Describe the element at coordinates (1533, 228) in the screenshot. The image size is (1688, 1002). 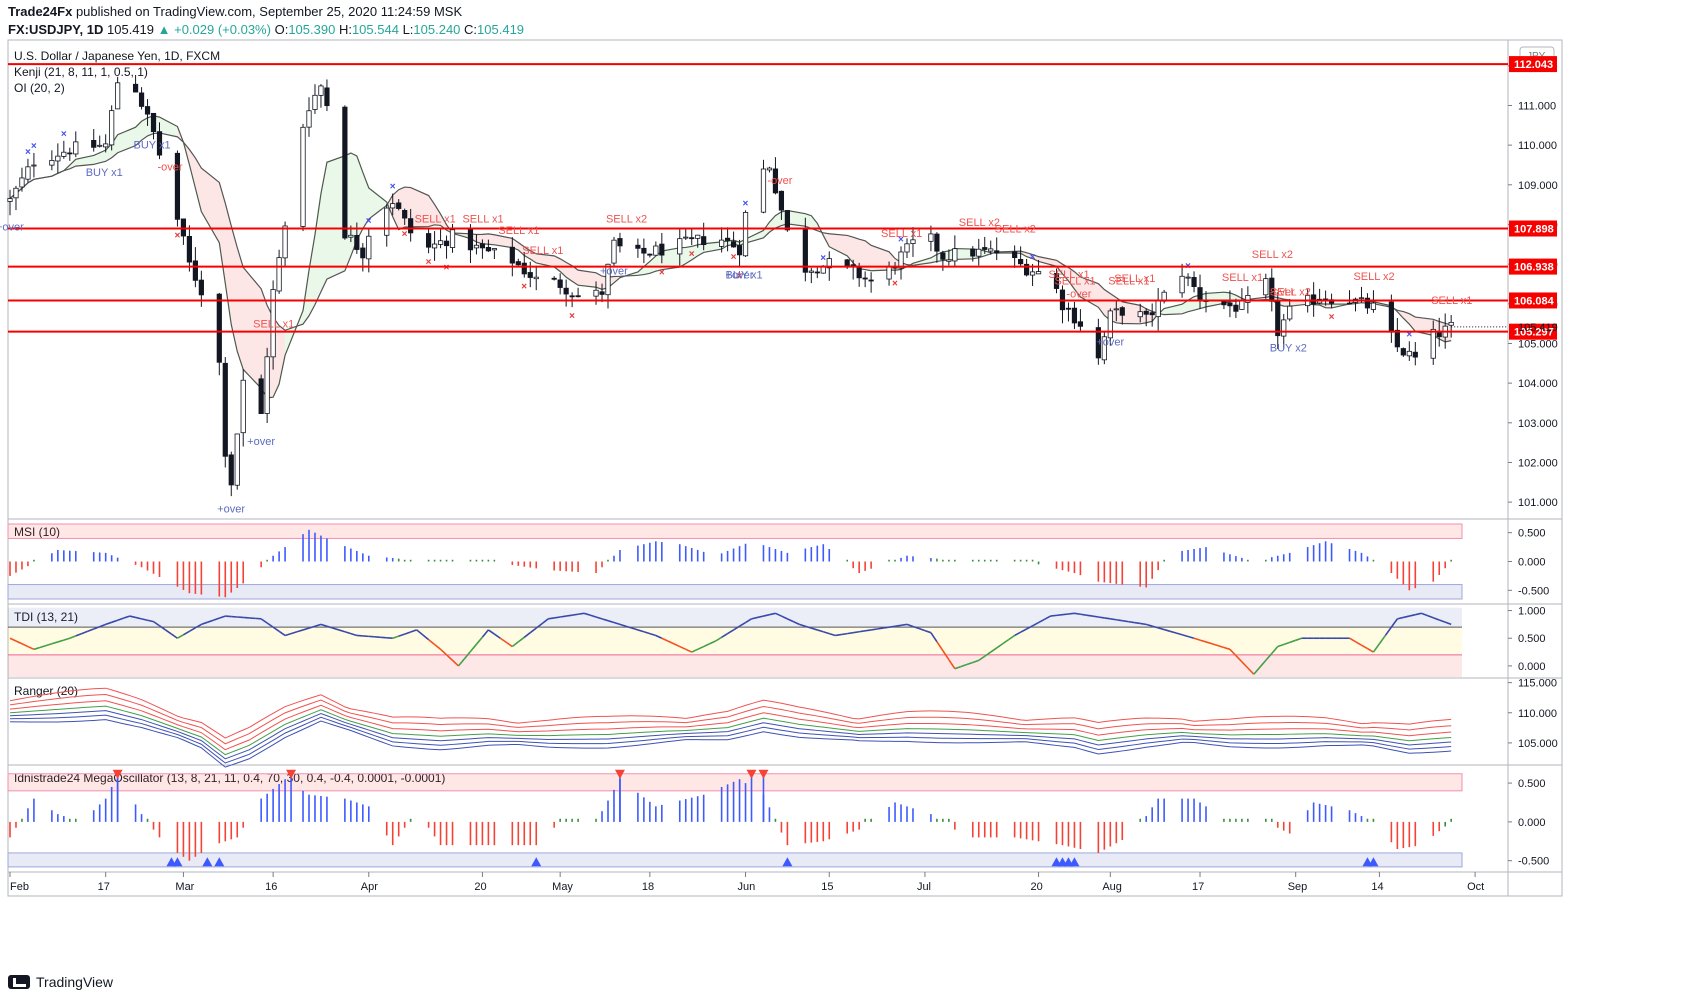
I see `level-price-box` at that location.